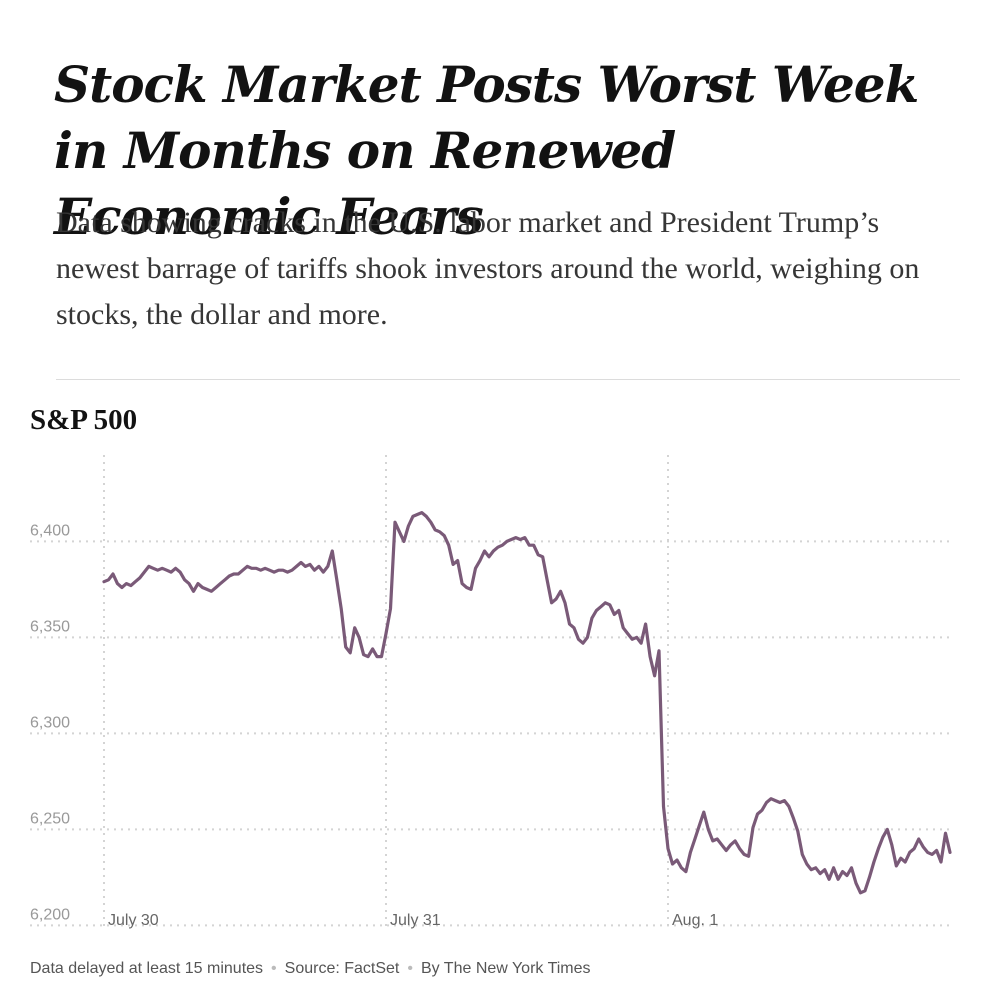  Describe the element at coordinates (415, 920) in the screenshot. I see `x-tick-label: July 31` at that location.